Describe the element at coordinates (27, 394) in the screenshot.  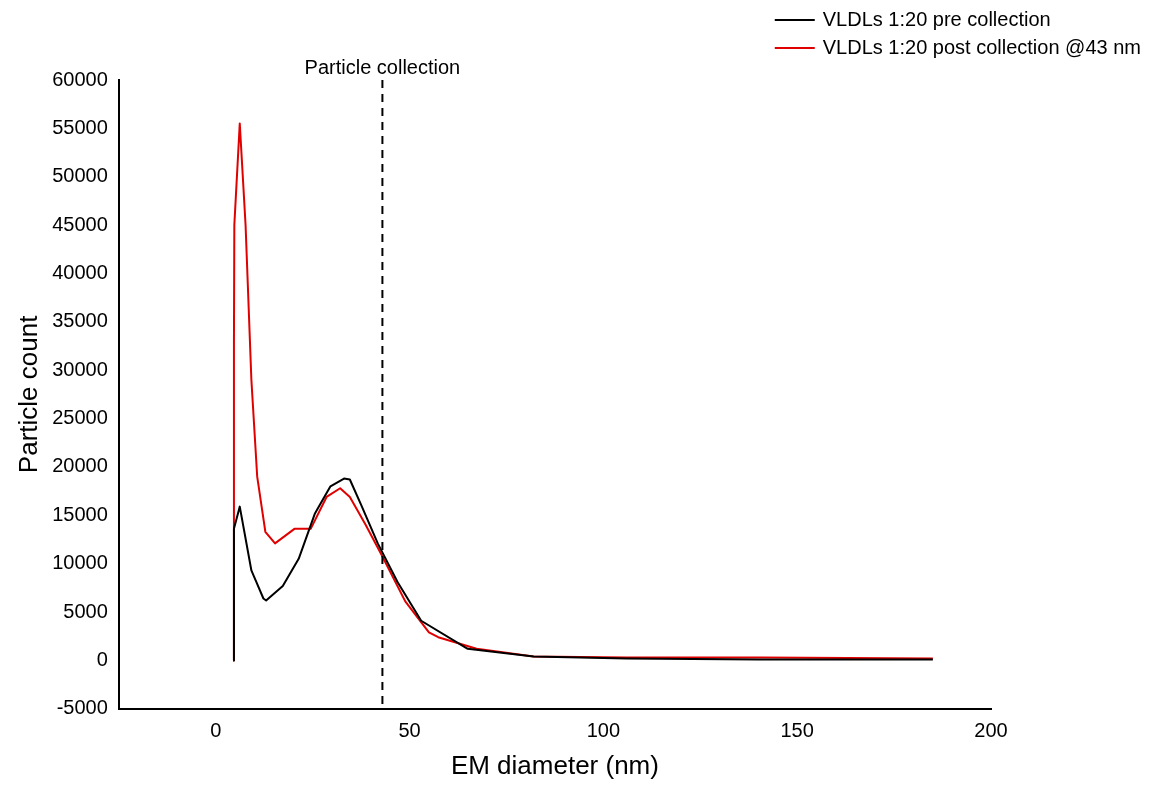
I see `y-axis-title: Particle count` at that location.